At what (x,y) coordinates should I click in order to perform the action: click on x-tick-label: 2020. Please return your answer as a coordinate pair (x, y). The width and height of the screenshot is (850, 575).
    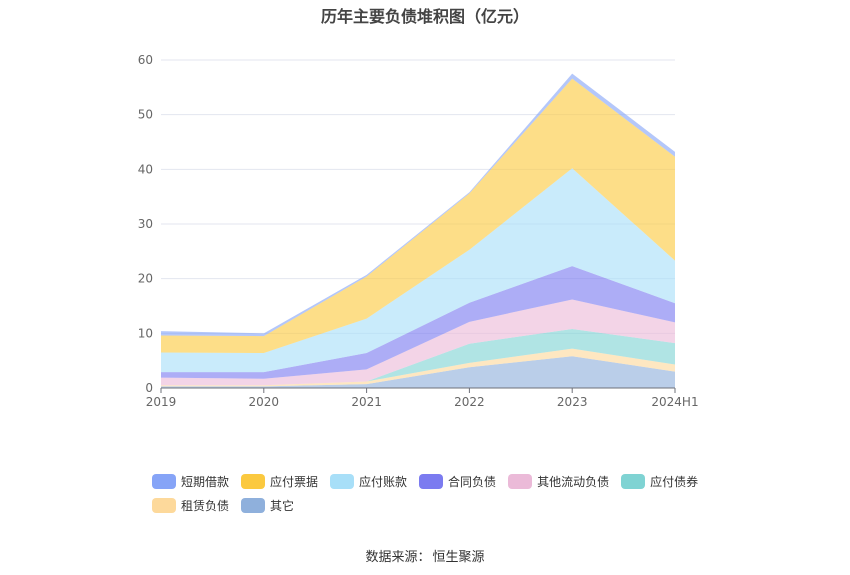
    Looking at the image, I should click on (264, 402).